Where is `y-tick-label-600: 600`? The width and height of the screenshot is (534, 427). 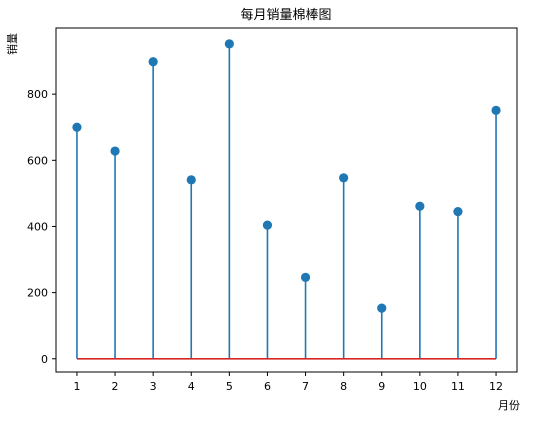
y-tick-label-600: 600 is located at coordinates (37, 160).